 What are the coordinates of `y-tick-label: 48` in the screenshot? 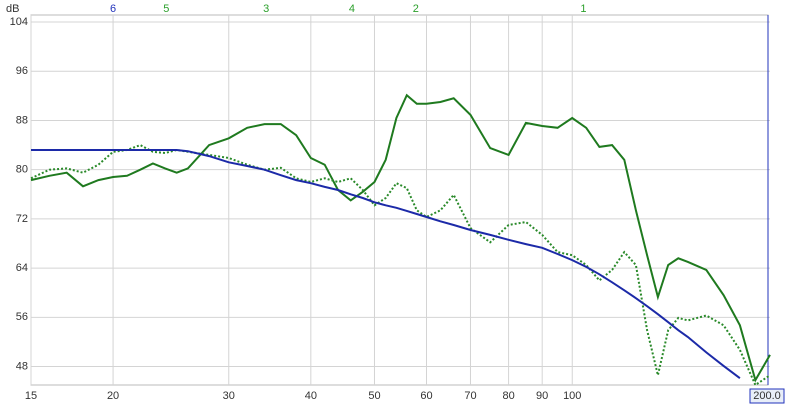 It's located at (22, 366).